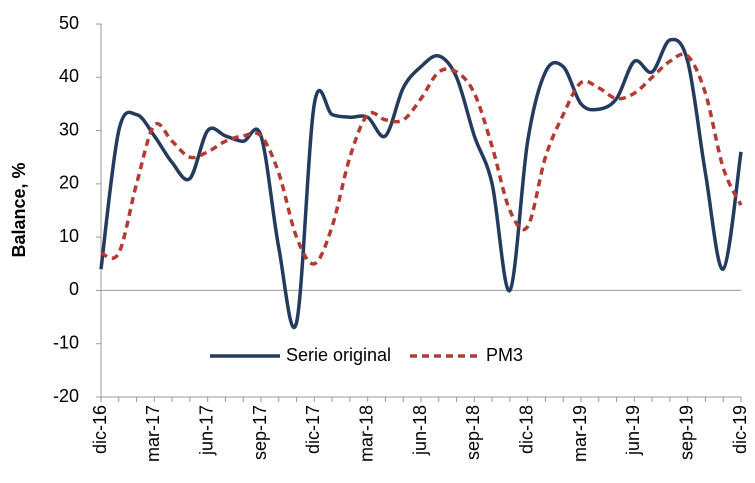 This screenshot has height=483, width=755. I want to click on x-tick-label: sep-18, so click(473, 432).